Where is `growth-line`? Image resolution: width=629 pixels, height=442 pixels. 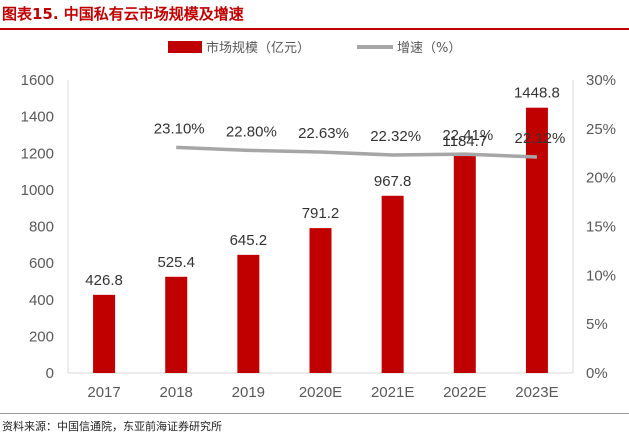
growth-line is located at coordinates (356, 152).